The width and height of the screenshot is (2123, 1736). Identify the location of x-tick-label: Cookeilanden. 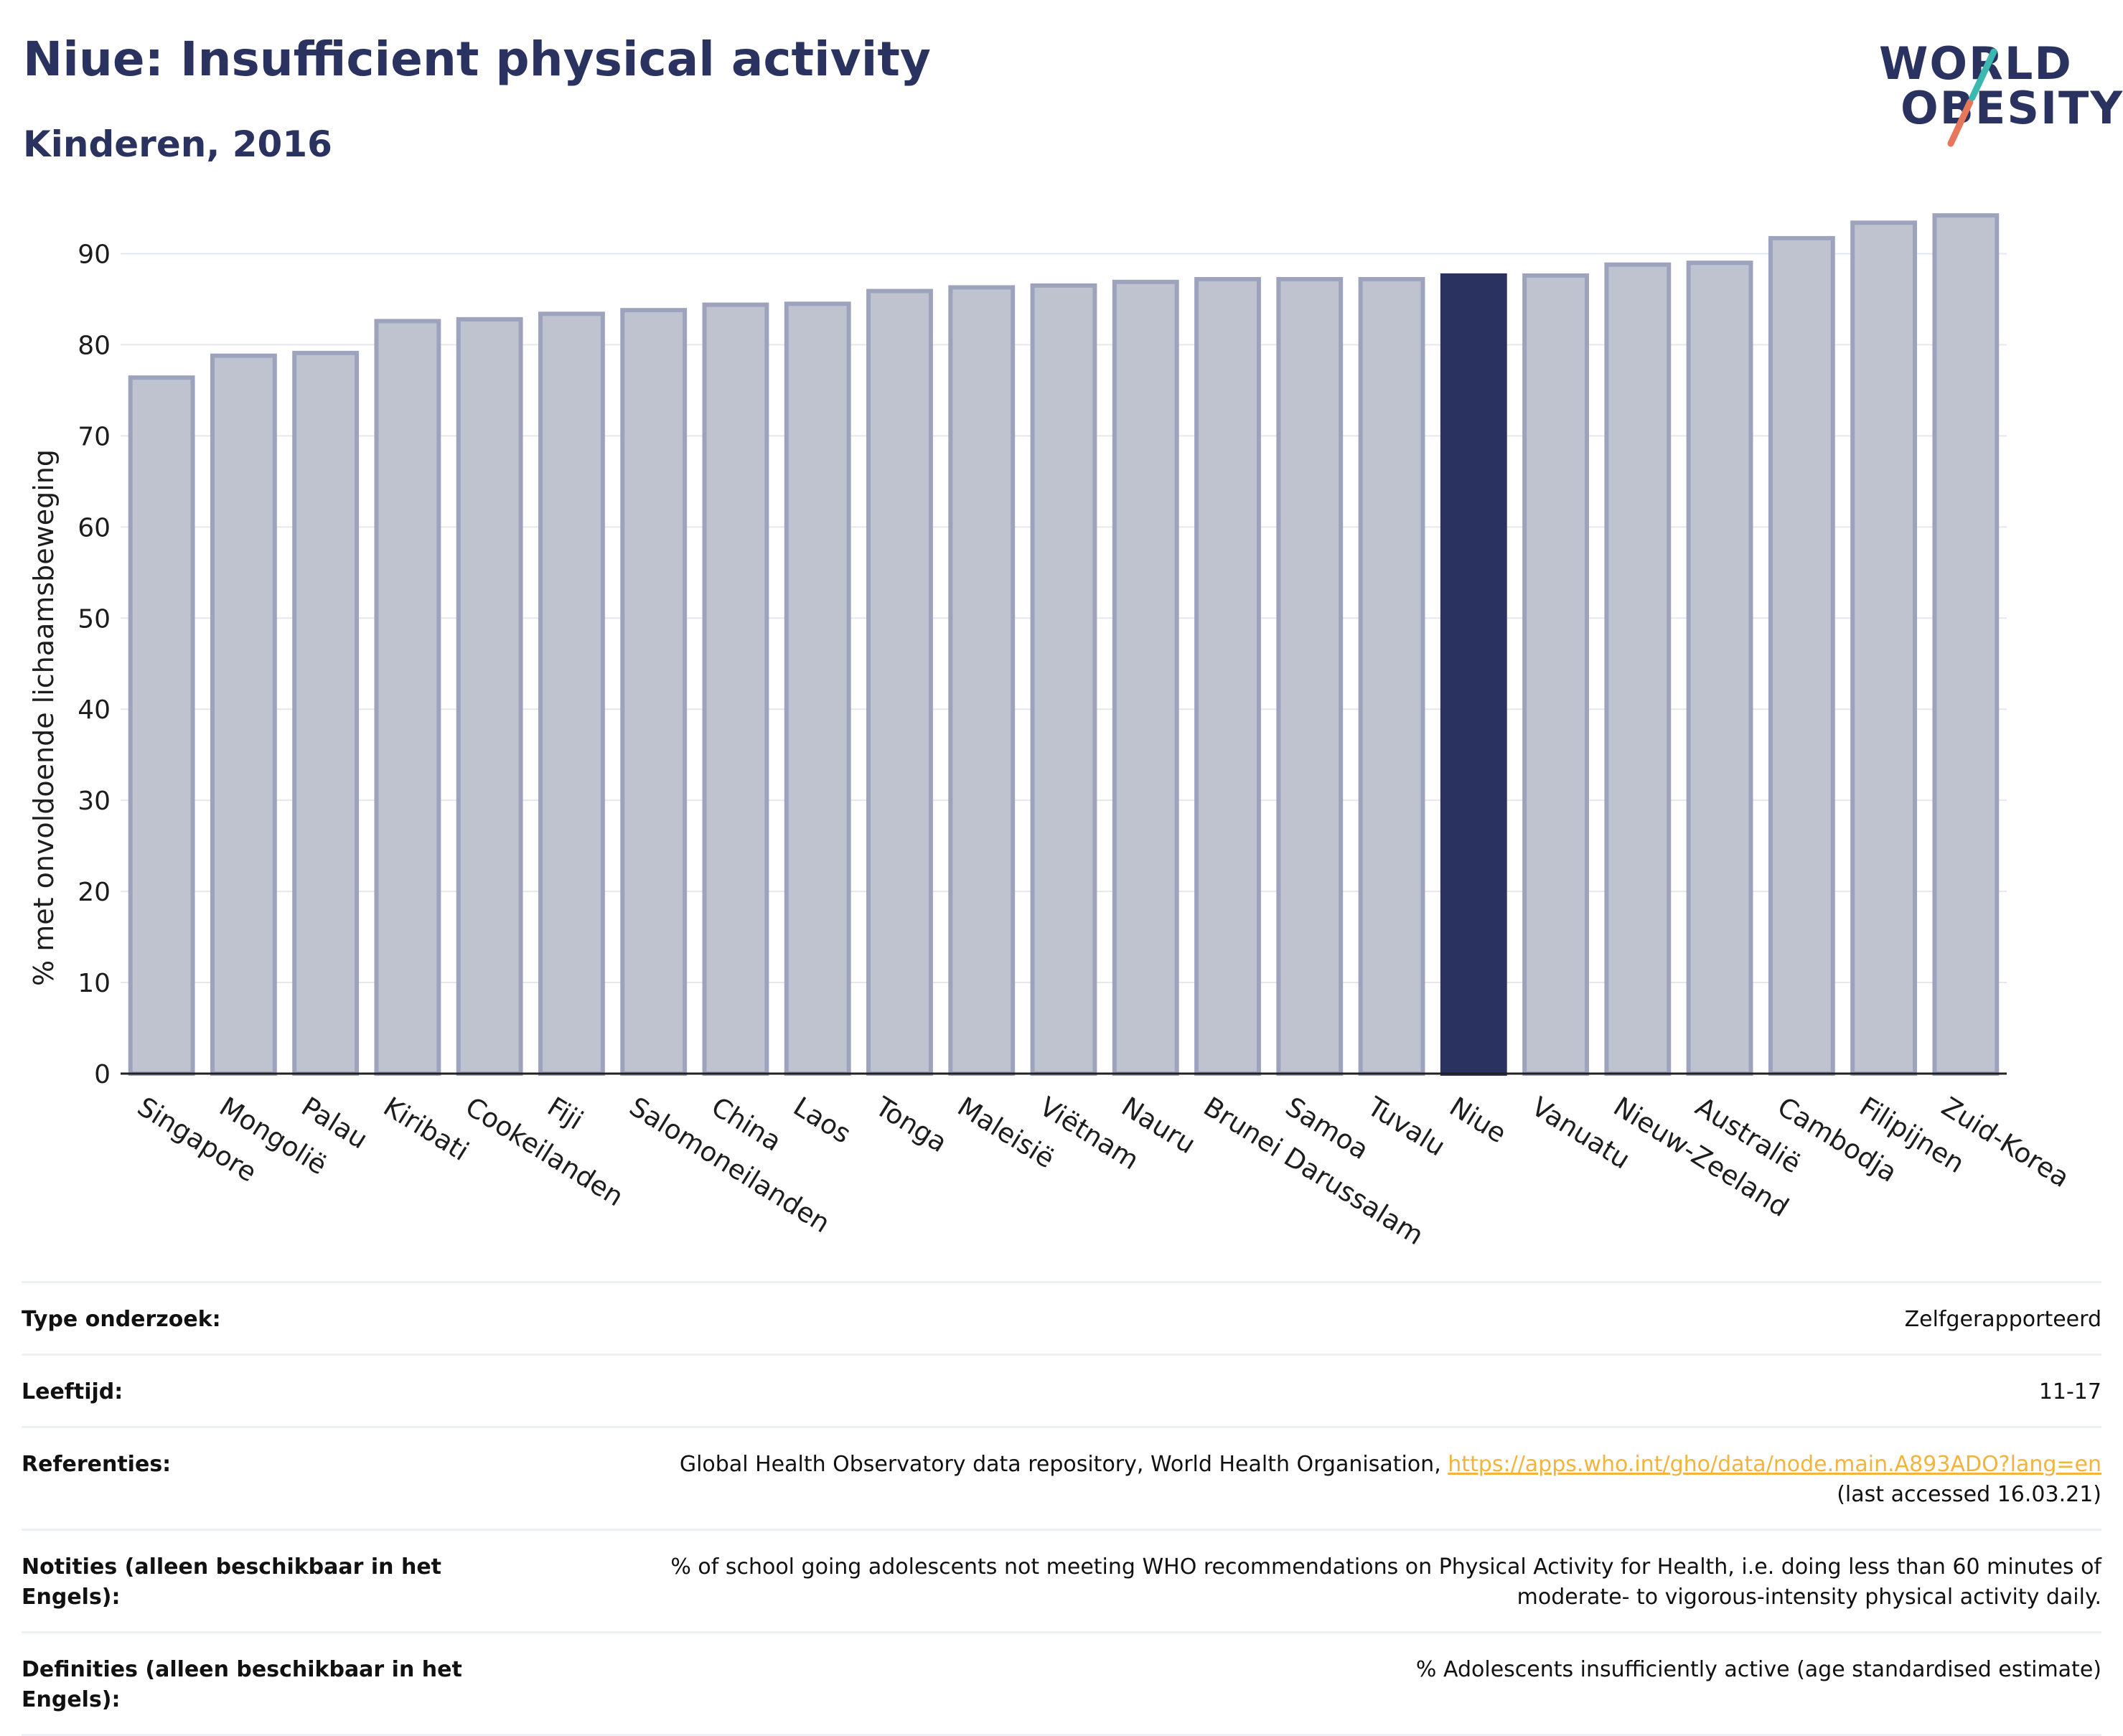
(544, 1151).